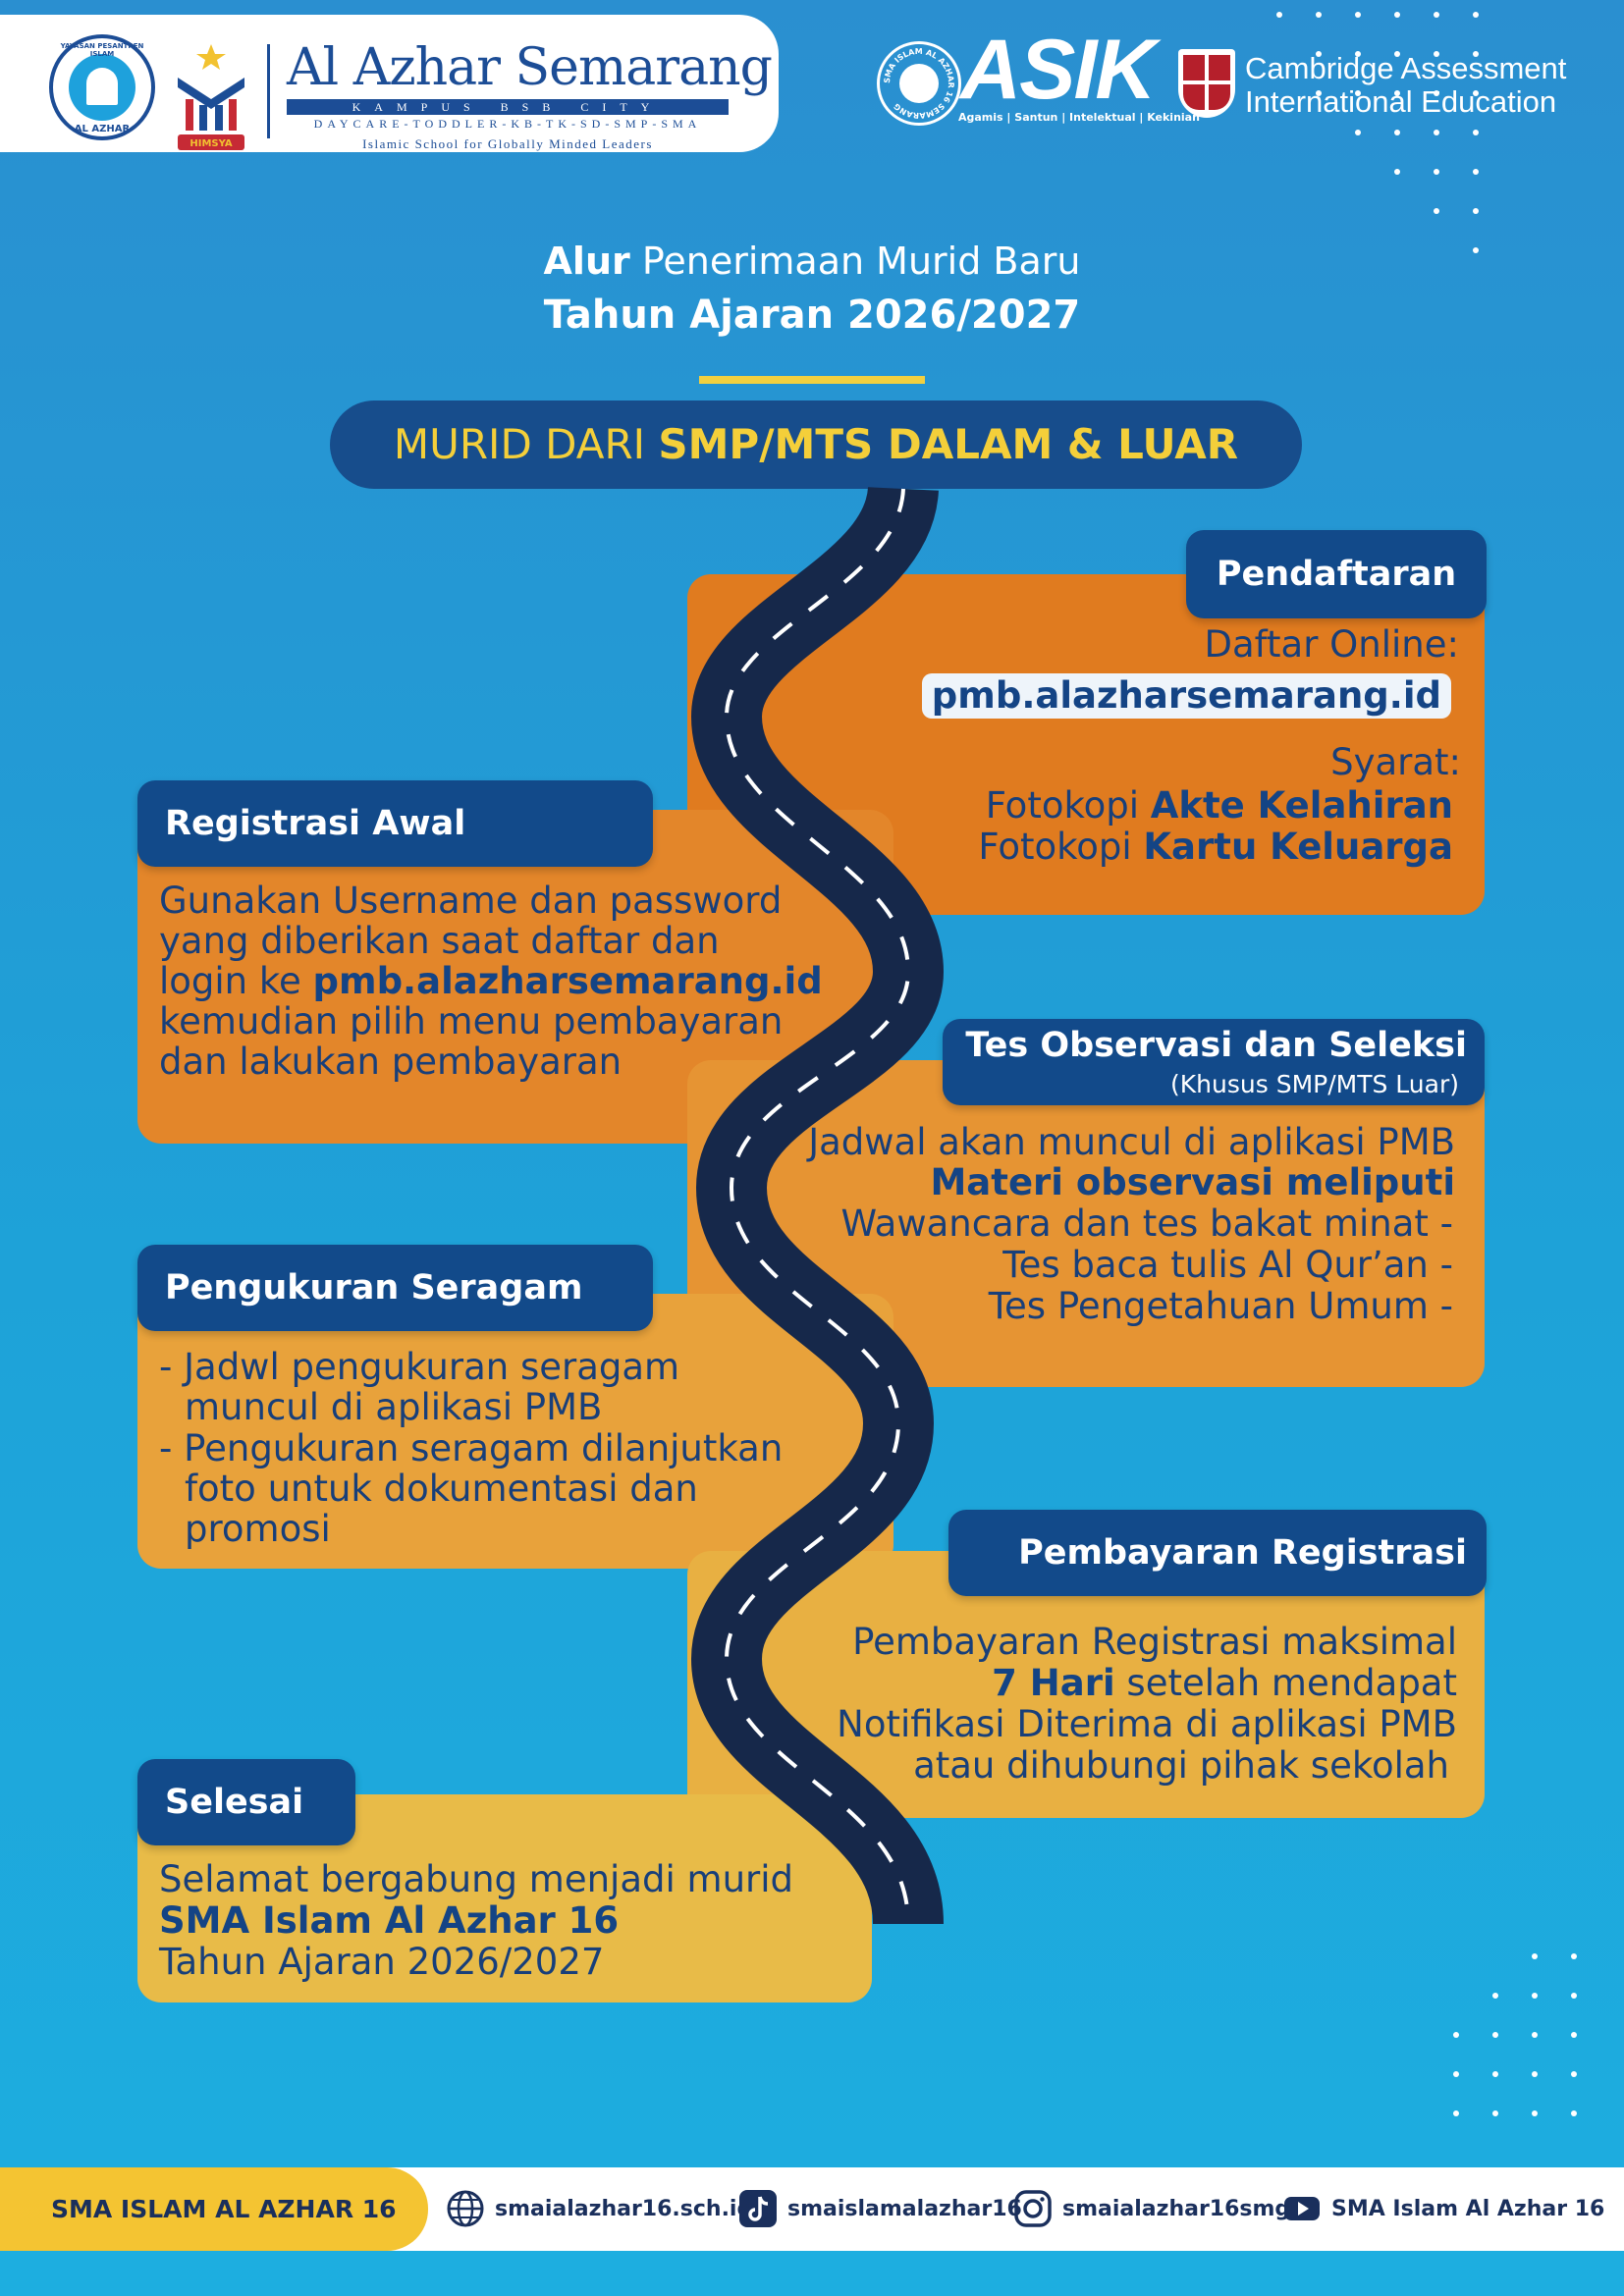  What do you see at coordinates (236, 981) in the screenshot?
I see `registrasi-line3-prefix: login ke` at bounding box center [236, 981].